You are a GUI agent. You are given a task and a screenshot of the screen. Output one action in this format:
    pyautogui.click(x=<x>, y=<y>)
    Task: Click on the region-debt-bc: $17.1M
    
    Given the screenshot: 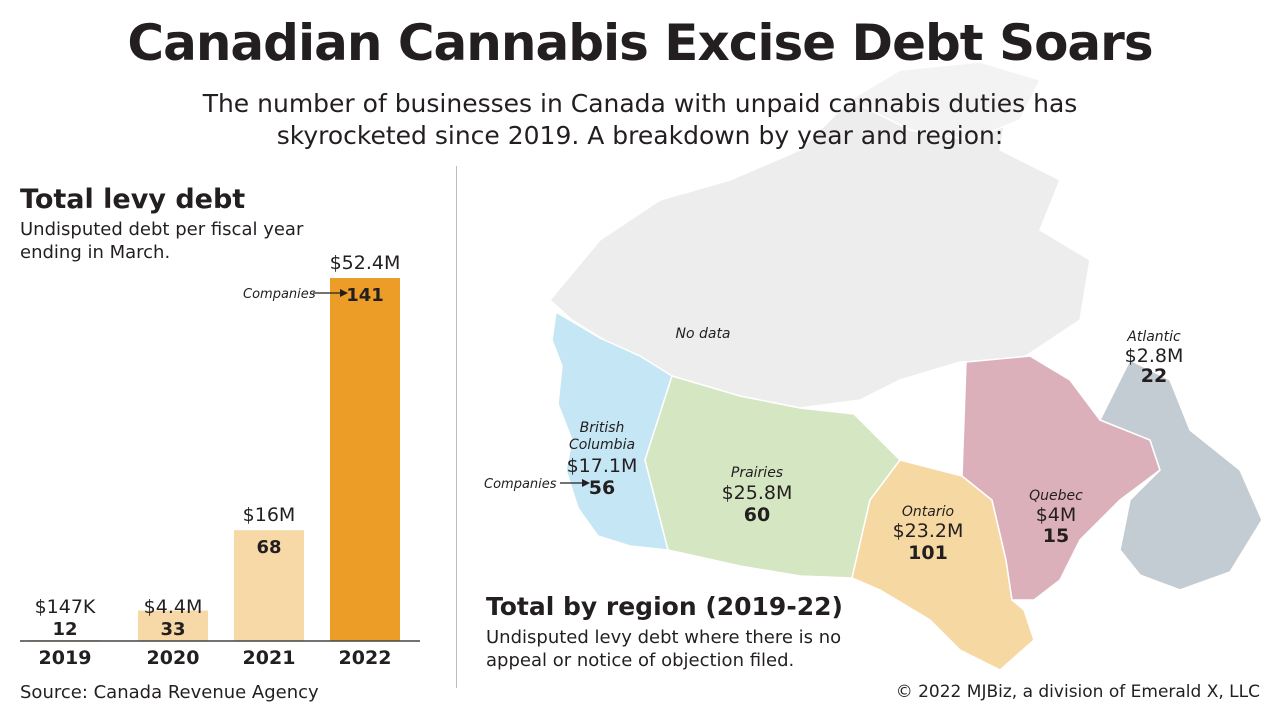 What is the action you would take?
    pyautogui.click(x=602, y=466)
    